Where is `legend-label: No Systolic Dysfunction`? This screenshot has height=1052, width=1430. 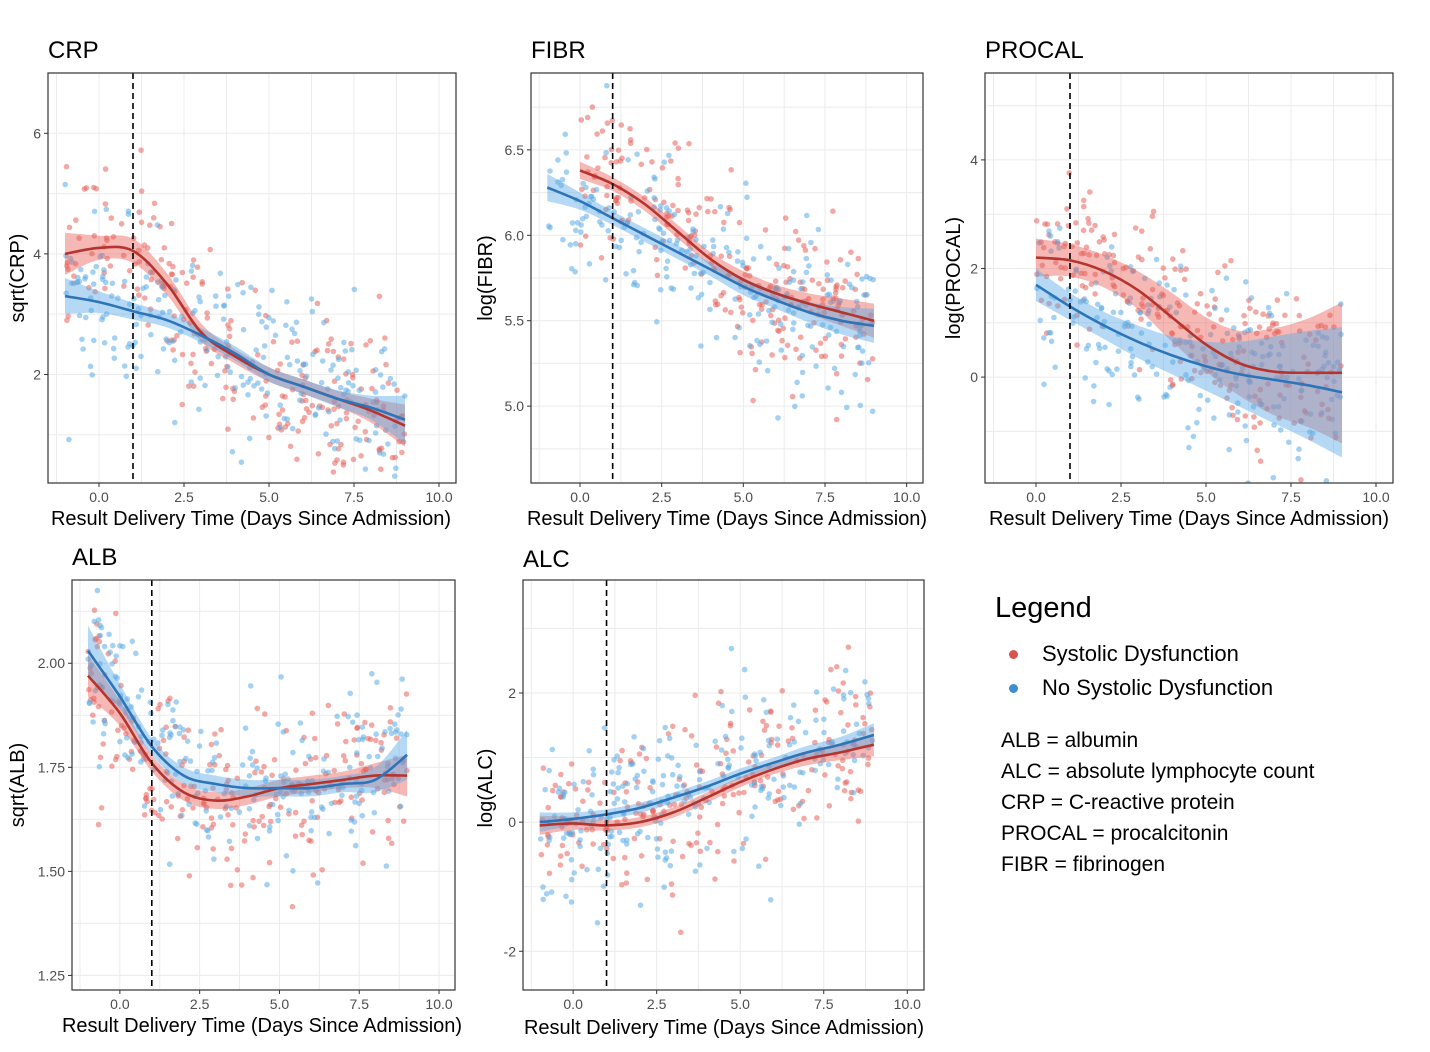 legend-label: No Systolic Dysfunction is located at coordinates (1158, 687).